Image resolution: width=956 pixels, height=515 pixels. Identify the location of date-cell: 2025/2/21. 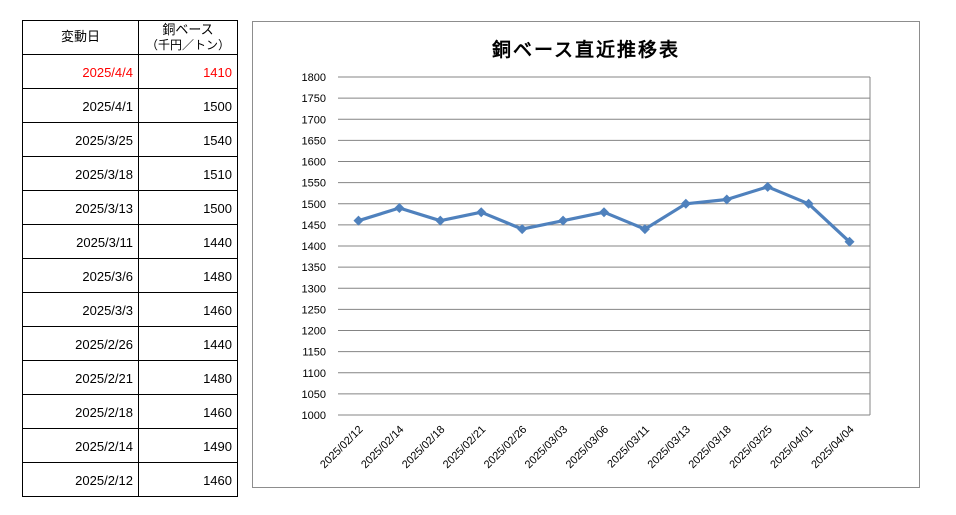
(80, 377).